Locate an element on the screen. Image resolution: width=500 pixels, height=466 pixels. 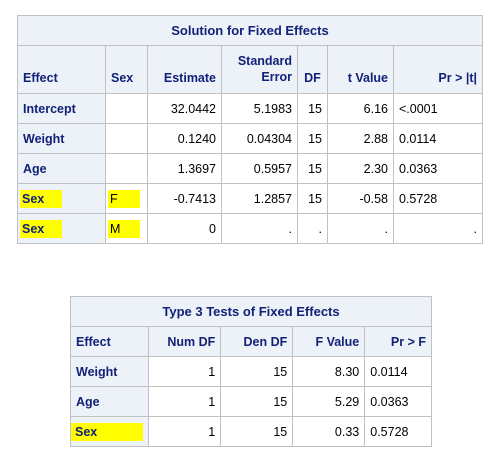
table-row: Intercept 32.0442 5.1983 15 6.16 <.0001 is located at coordinates (250, 108).